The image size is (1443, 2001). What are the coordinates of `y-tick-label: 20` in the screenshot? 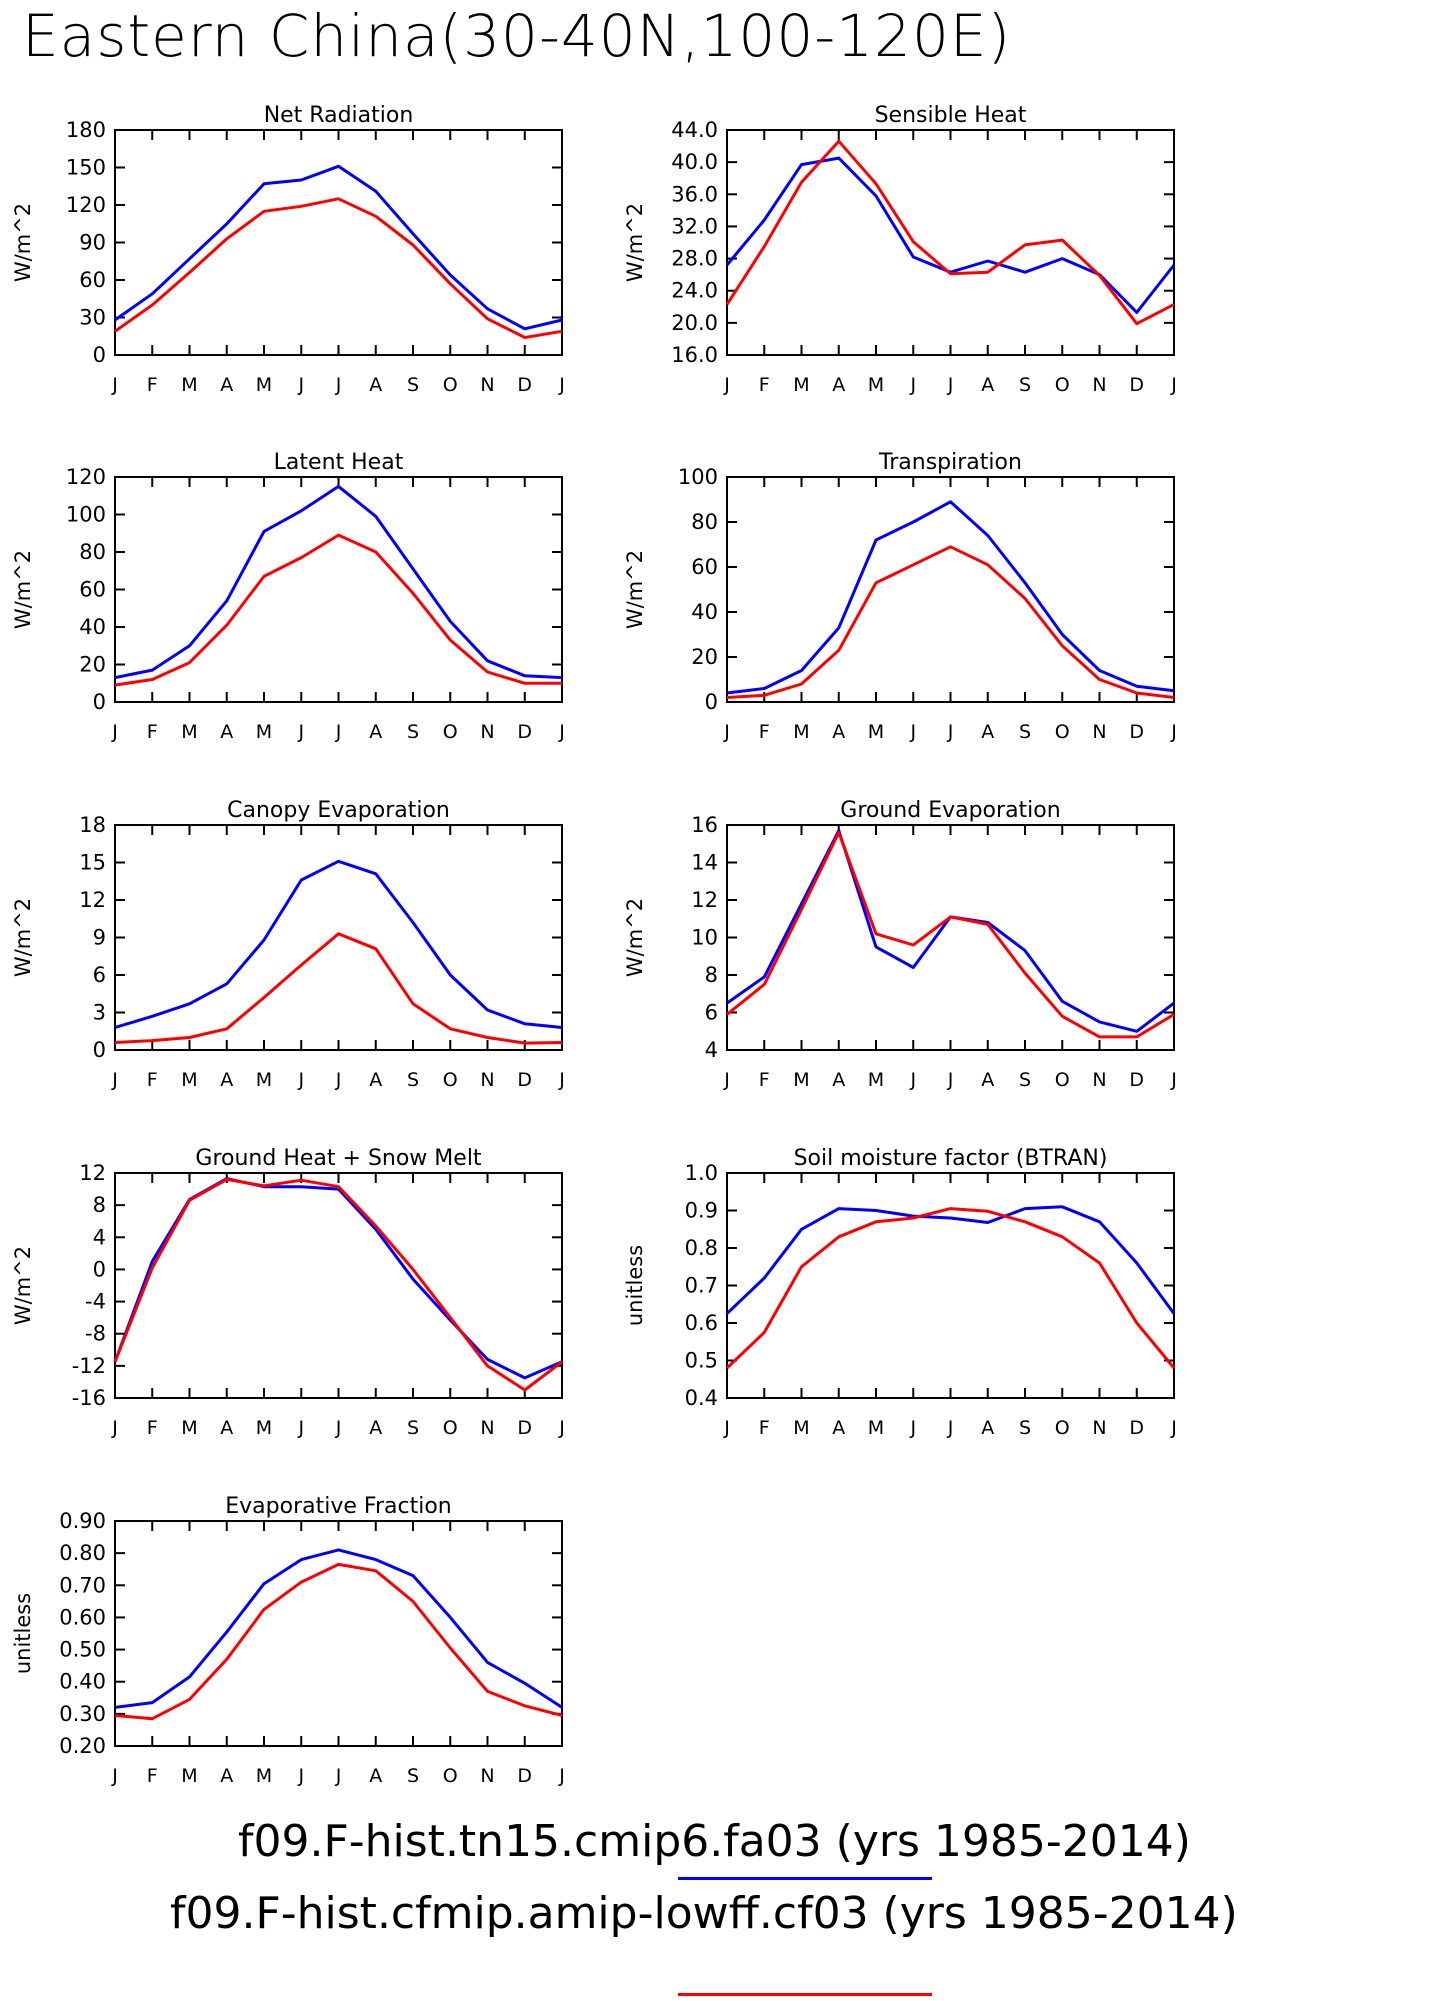 It's located at (704, 657).